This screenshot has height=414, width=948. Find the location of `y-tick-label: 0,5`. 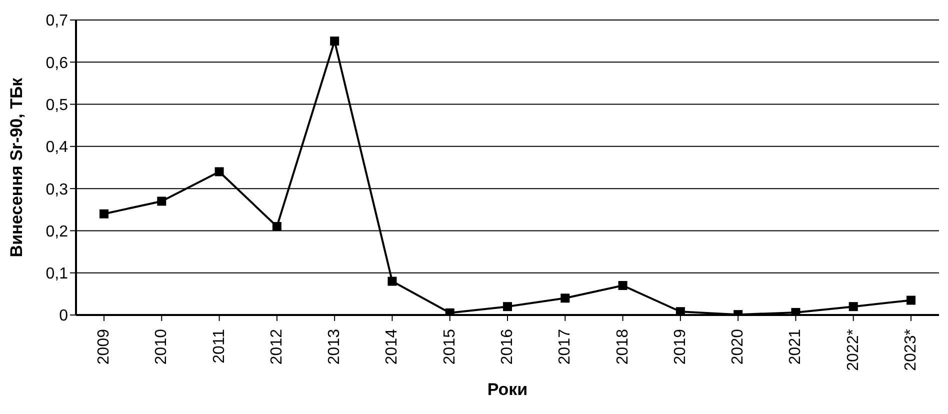

y-tick-label: 0,5 is located at coordinates (57, 105).